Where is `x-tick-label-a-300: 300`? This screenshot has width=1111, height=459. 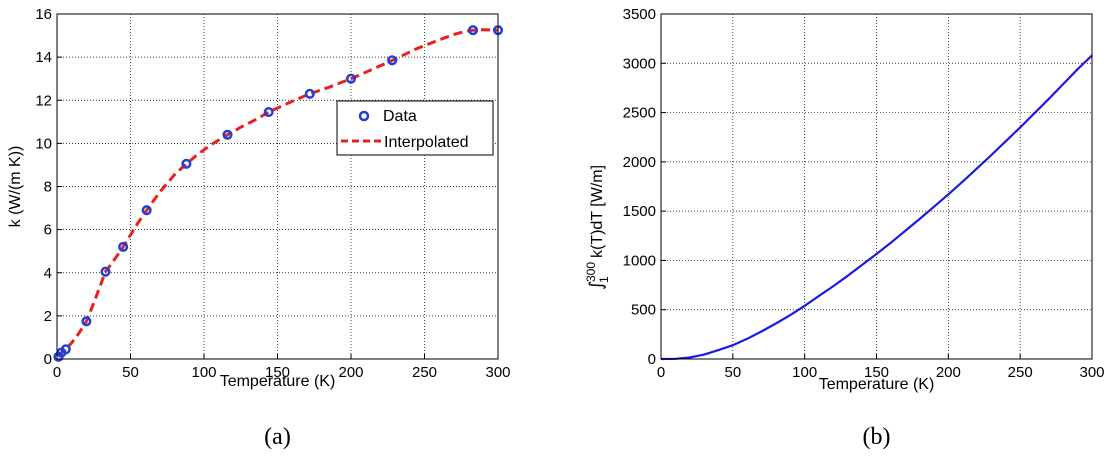 x-tick-label-a-300: 300 is located at coordinates (497, 372).